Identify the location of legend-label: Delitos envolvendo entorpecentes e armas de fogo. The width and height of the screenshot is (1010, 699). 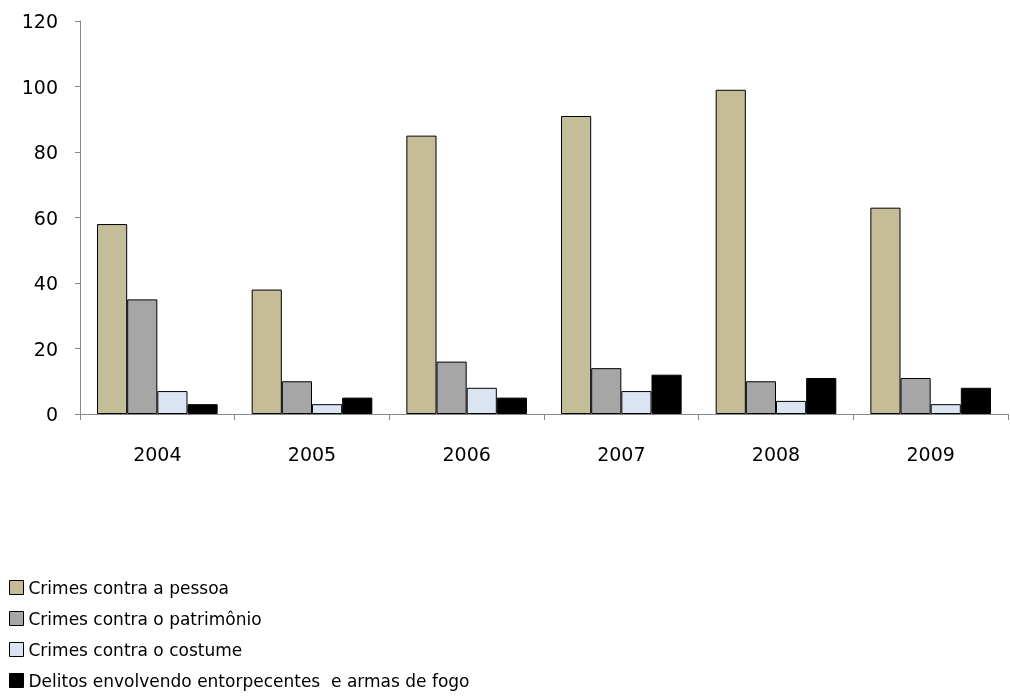
(249, 680).